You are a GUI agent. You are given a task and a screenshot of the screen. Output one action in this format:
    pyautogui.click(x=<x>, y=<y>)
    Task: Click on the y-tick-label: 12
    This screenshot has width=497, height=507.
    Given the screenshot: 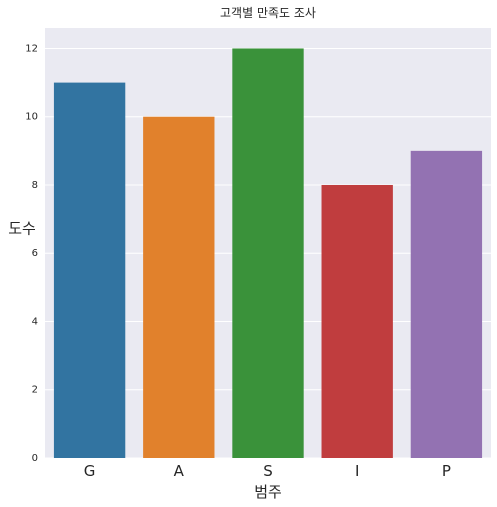 What is the action you would take?
    pyautogui.click(x=31, y=48)
    